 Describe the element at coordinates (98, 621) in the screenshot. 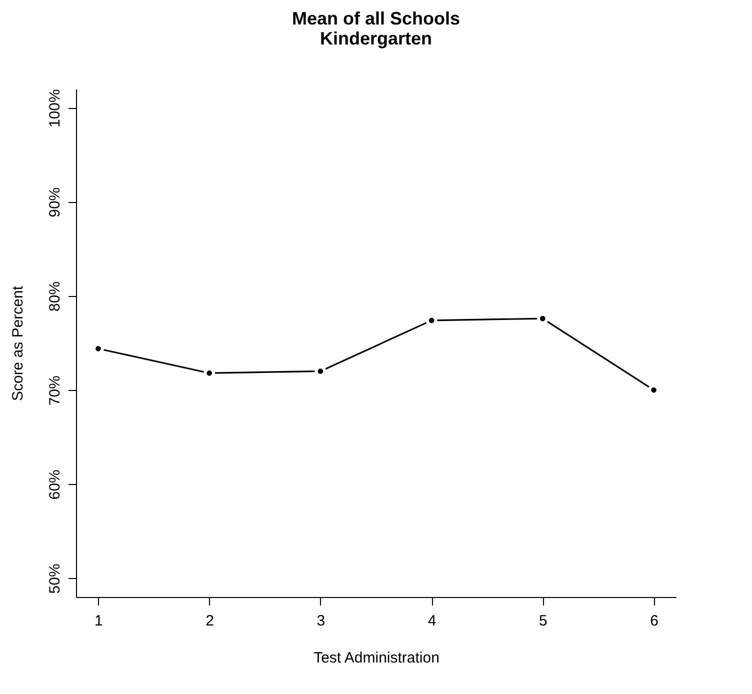

I see `x-tick-label: 1` at that location.